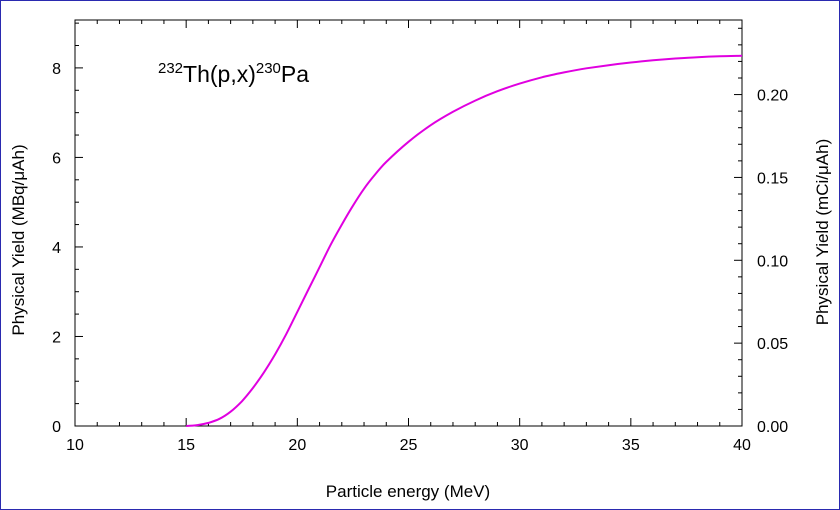  What do you see at coordinates (772, 344) in the screenshot?
I see `y-right-tick-label: 0.05` at bounding box center [772, 344].